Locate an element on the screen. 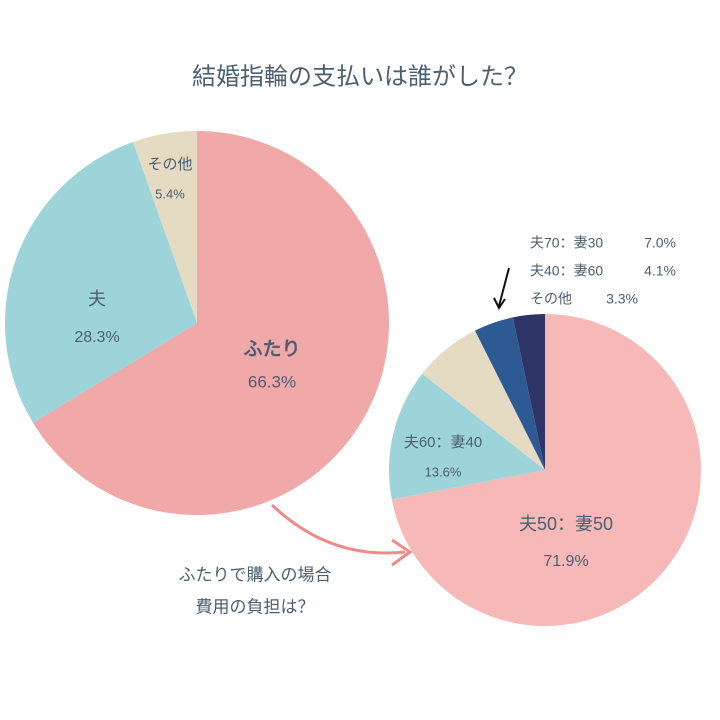  slice-label: 夫50：妻50 is located at coordinates (566, 524).